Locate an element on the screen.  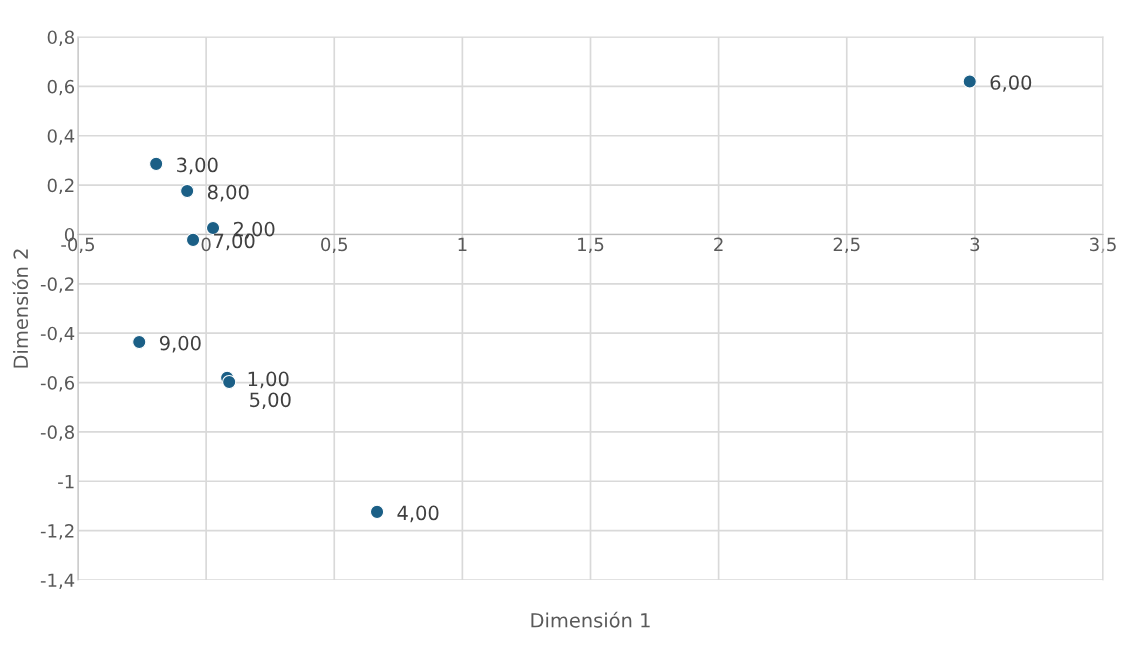
y-tick-label: -1,4 is located at coordinates (57, 581).